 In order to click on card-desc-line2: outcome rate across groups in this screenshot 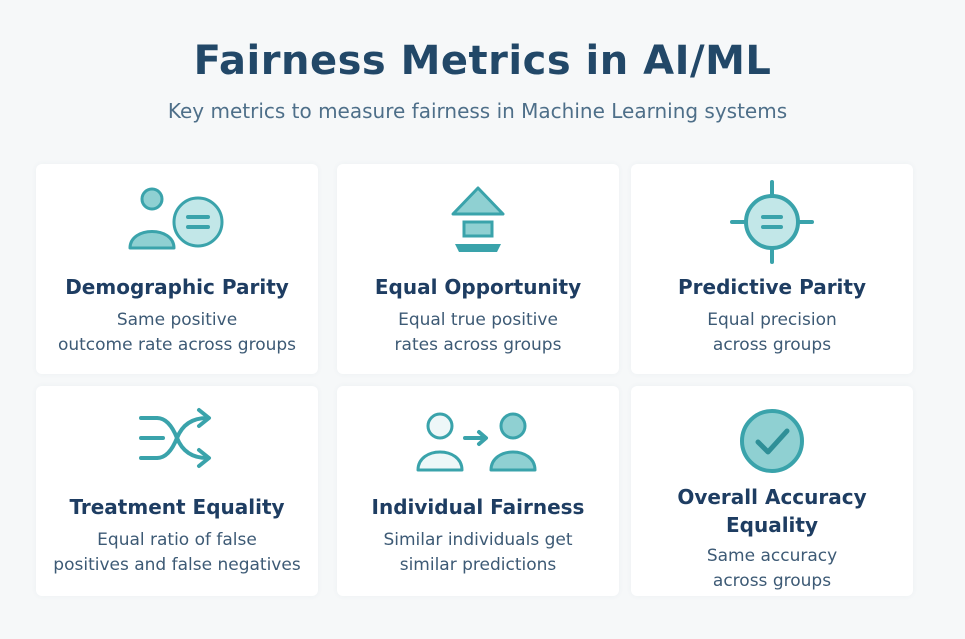, I will do `click(177, 345)`.